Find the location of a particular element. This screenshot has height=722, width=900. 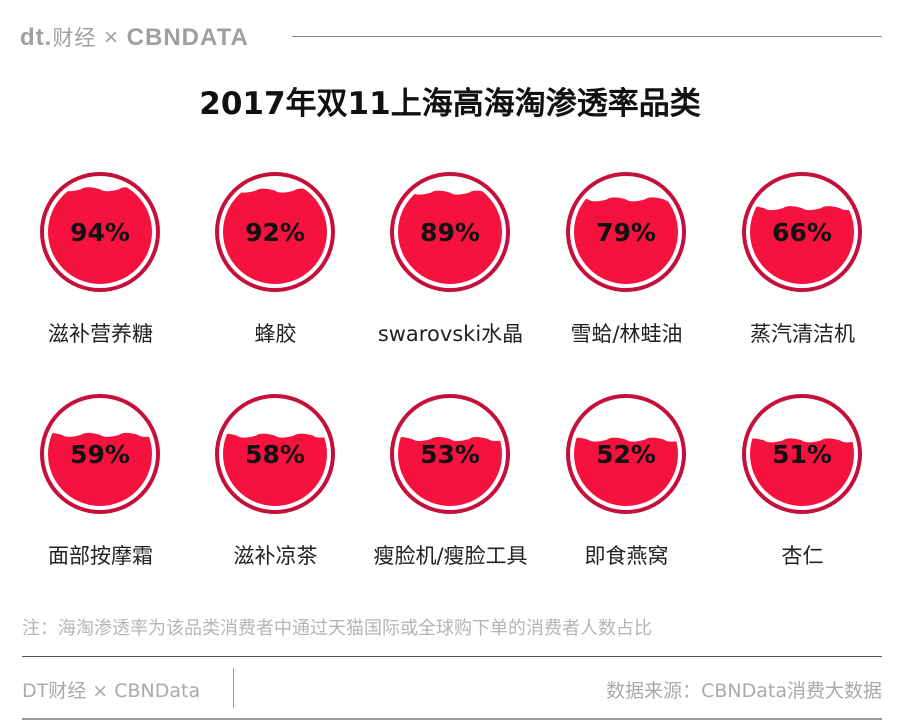

category-label: 即食燕窝 is located at coordinates (626, 556).